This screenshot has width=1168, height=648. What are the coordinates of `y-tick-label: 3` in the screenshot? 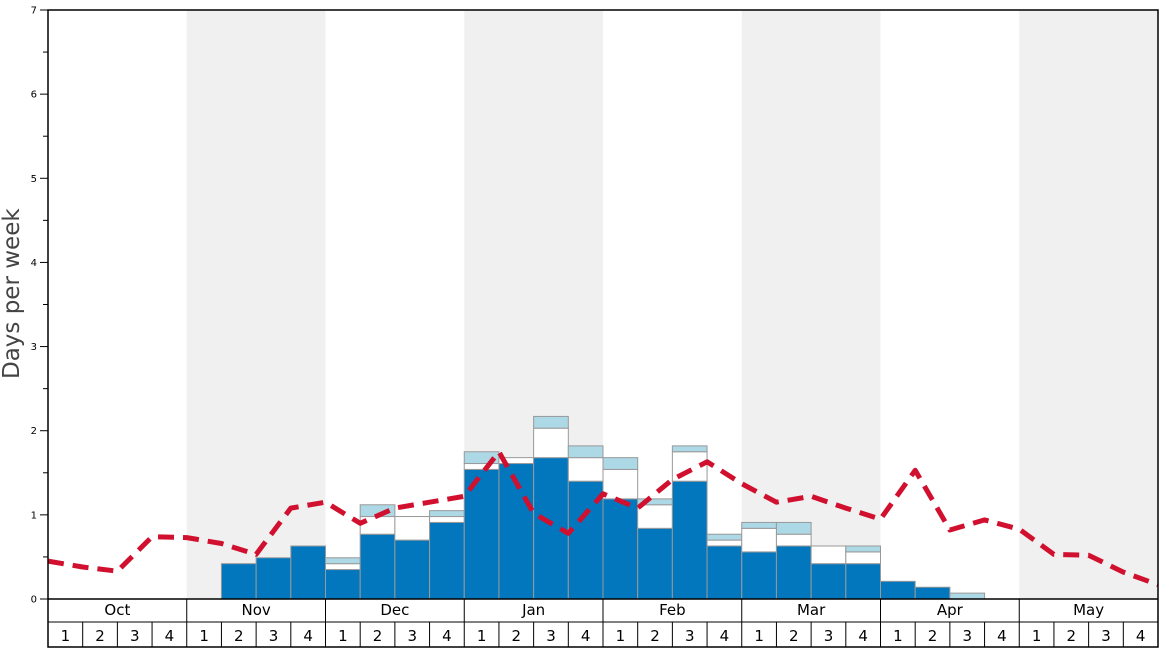 It's located at (34, 347).